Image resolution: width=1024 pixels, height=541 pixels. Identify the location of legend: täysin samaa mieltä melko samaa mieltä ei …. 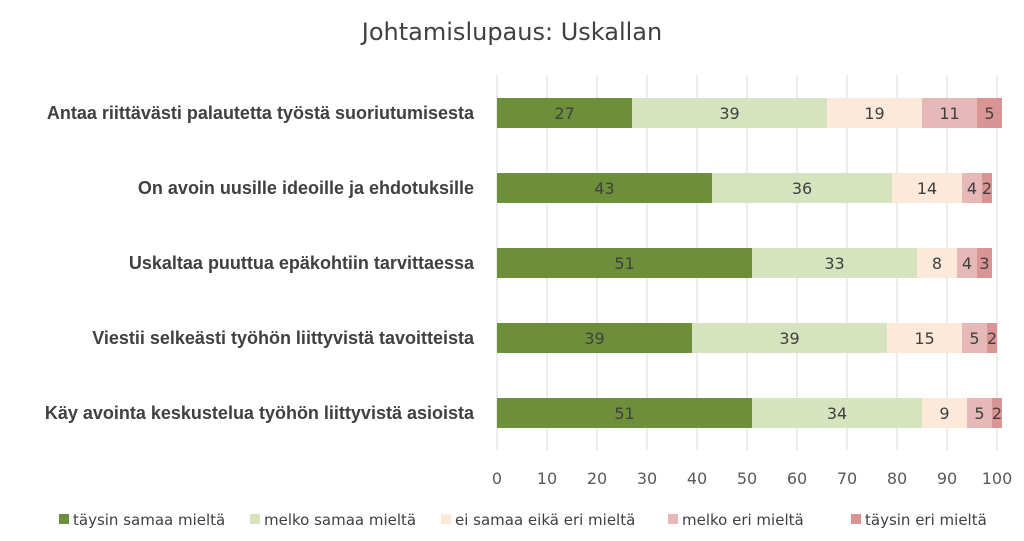
(523, 520).